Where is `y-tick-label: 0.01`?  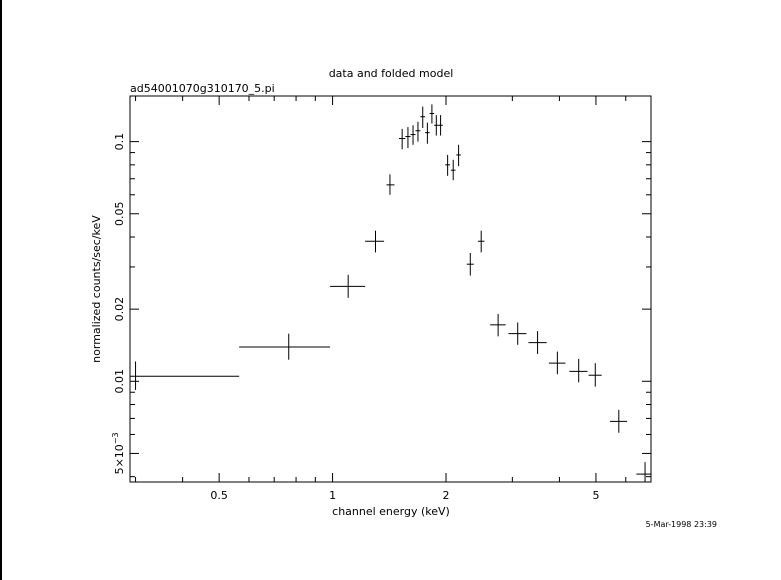 y-tick-label: 0.01 is located at coordinates (119, 381).